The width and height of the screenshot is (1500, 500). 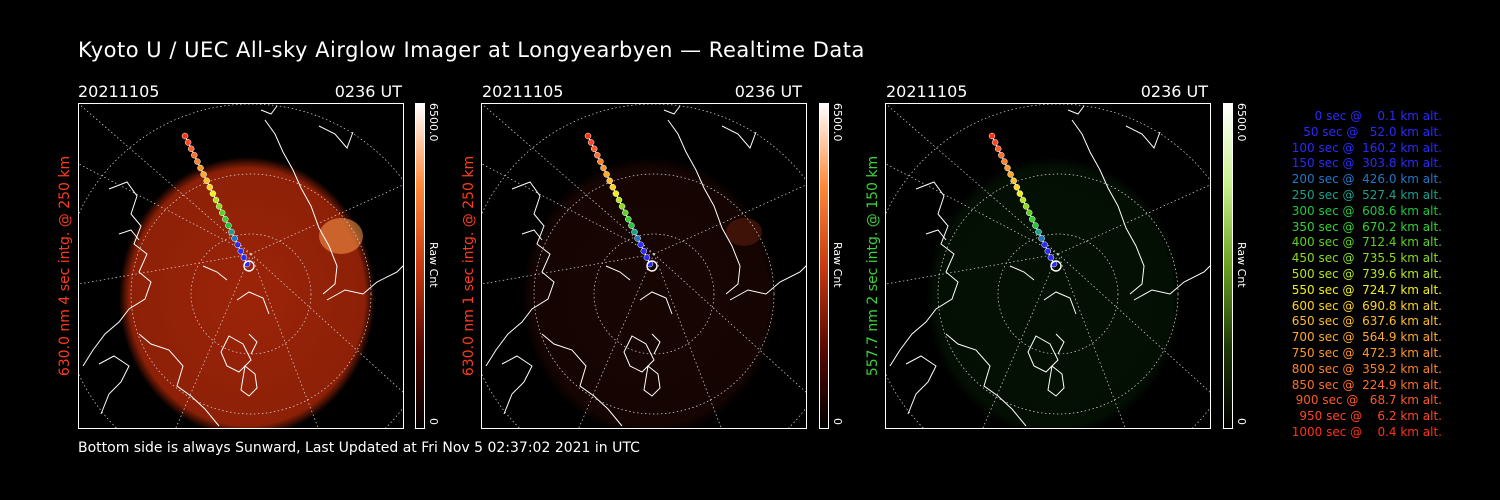 What do you see at coordinates (1174, 91) in the screenshot?
I see `panel-3-time: 0236 UT` at bounding box center [1174, 91].